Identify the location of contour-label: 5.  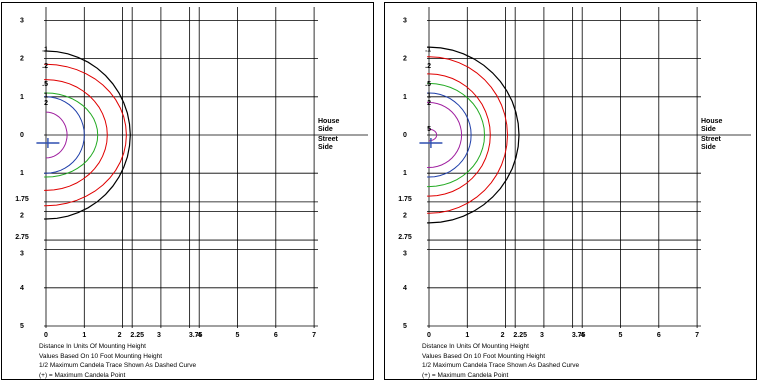
(429, 129).